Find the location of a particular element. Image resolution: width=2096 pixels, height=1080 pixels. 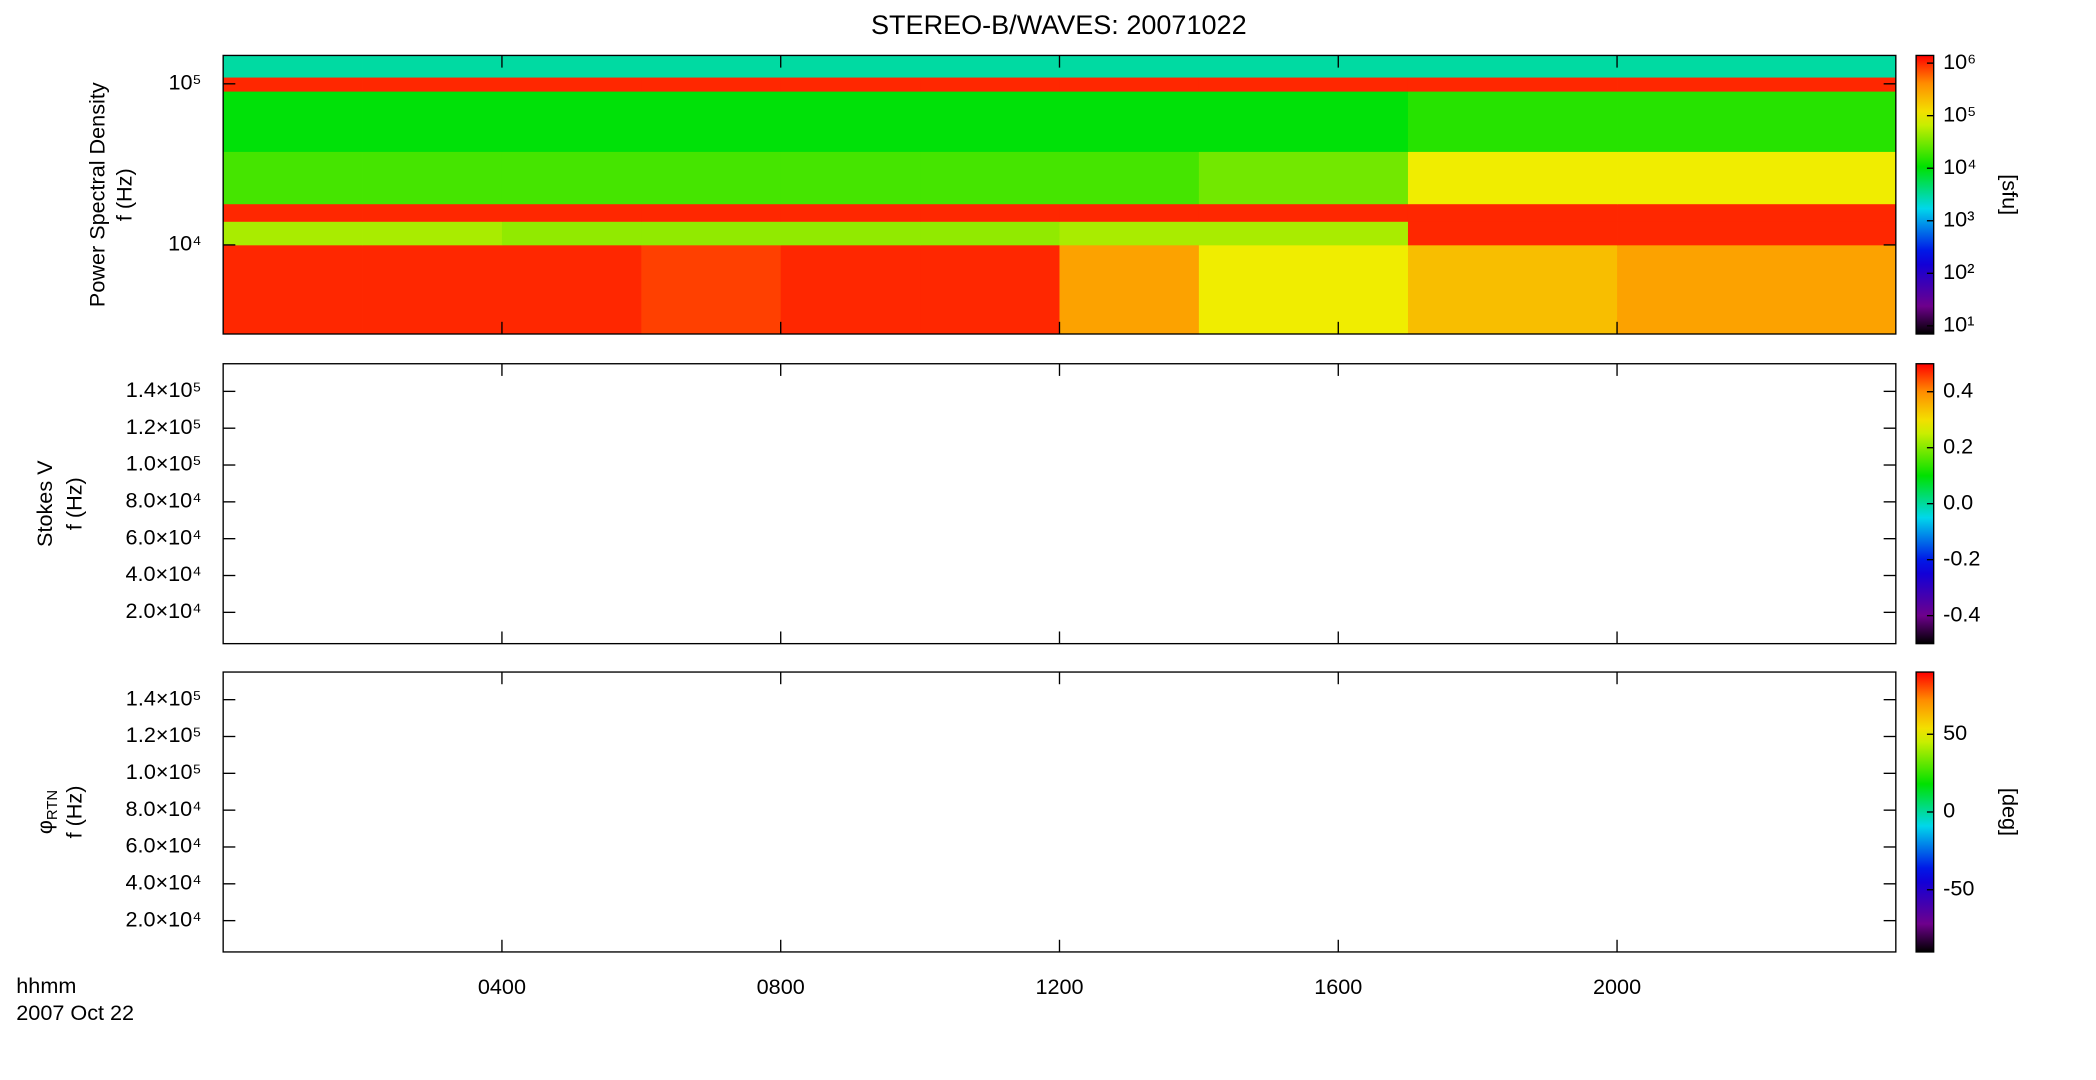

y-tick-label: 1.2×10⁵ is located at coordinates (164, 426).